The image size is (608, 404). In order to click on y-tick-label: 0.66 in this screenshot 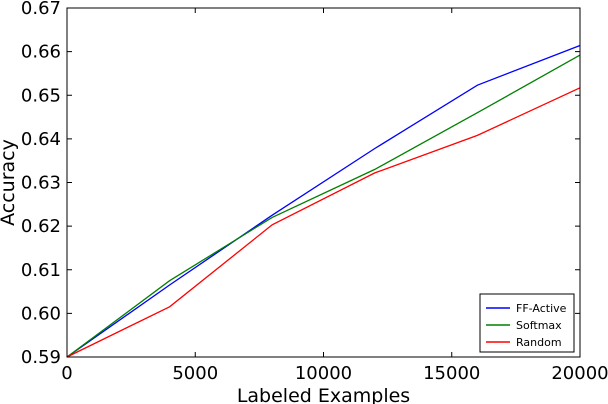, I will do `click(41, 52)`.